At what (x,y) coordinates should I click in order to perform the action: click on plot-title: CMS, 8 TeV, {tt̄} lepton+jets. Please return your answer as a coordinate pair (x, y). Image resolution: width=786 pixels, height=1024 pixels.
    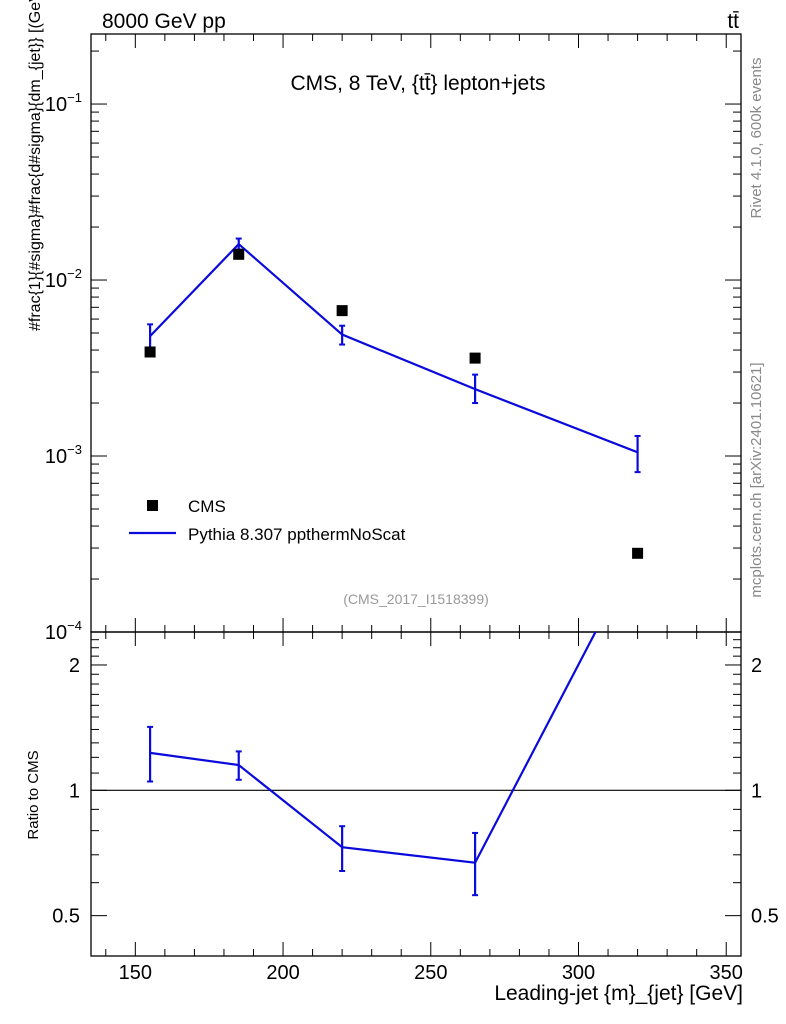
    Looking at the image, I should click on (417, 83).